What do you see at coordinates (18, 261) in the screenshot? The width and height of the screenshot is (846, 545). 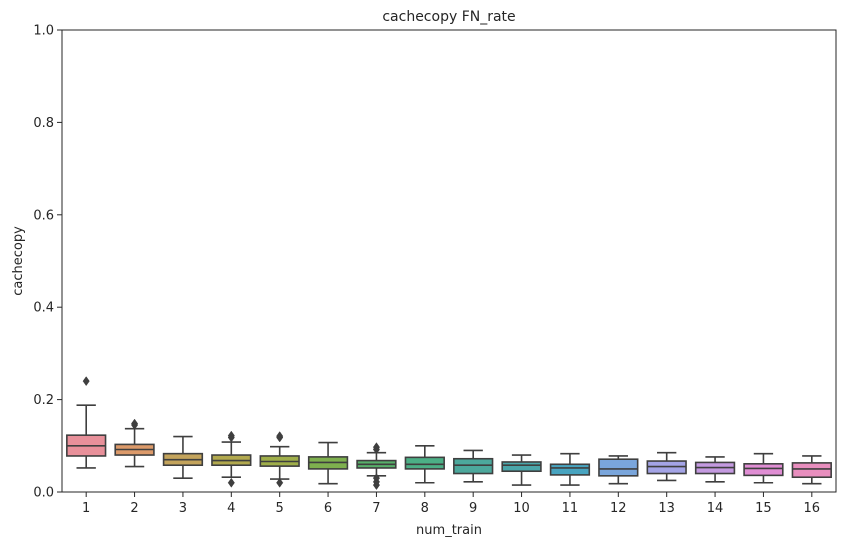 I see `y-axis-label: cachecopy` at bounding box center [18, 261].